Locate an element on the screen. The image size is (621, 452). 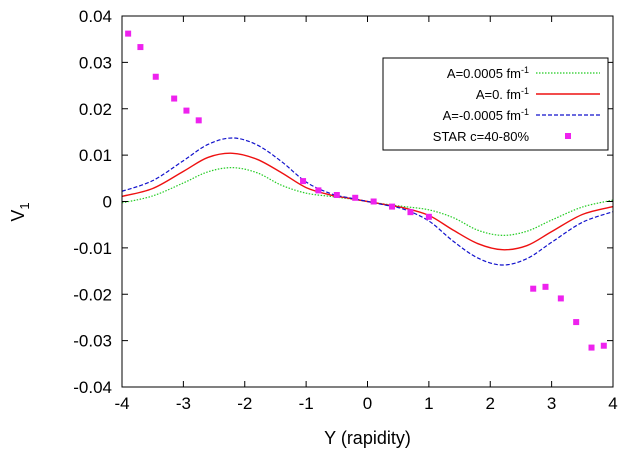
x-tick-label: -2 is located at coordinates (244, 403).